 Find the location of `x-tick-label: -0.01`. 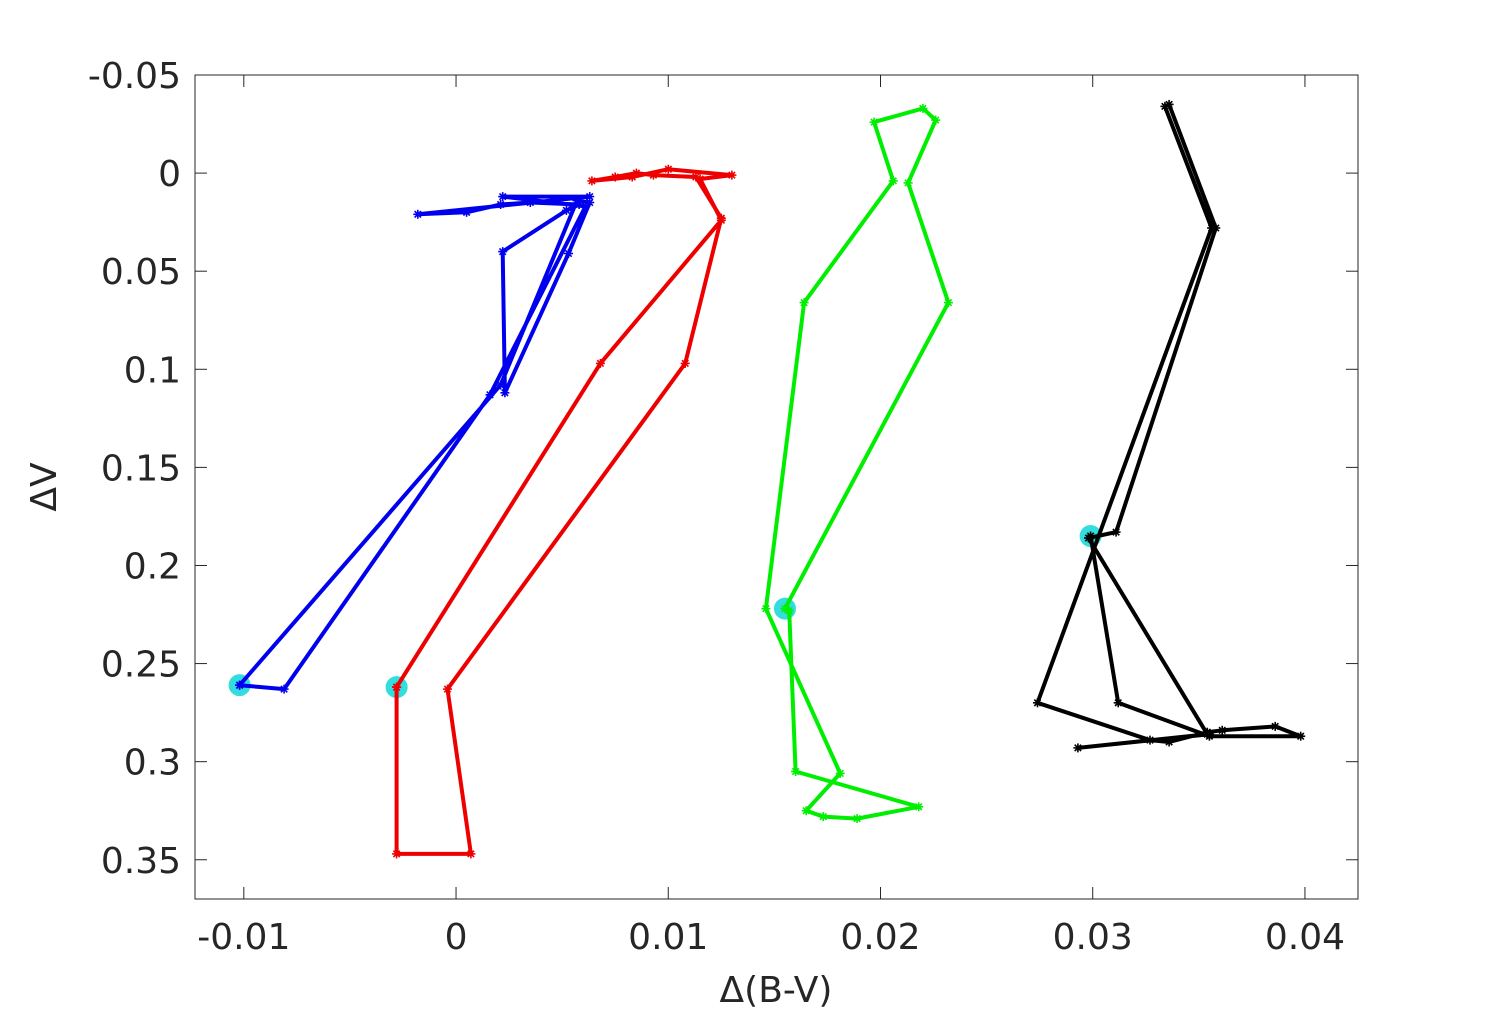

x-tick-label: -0.01 is located at coordinates (243, 937).